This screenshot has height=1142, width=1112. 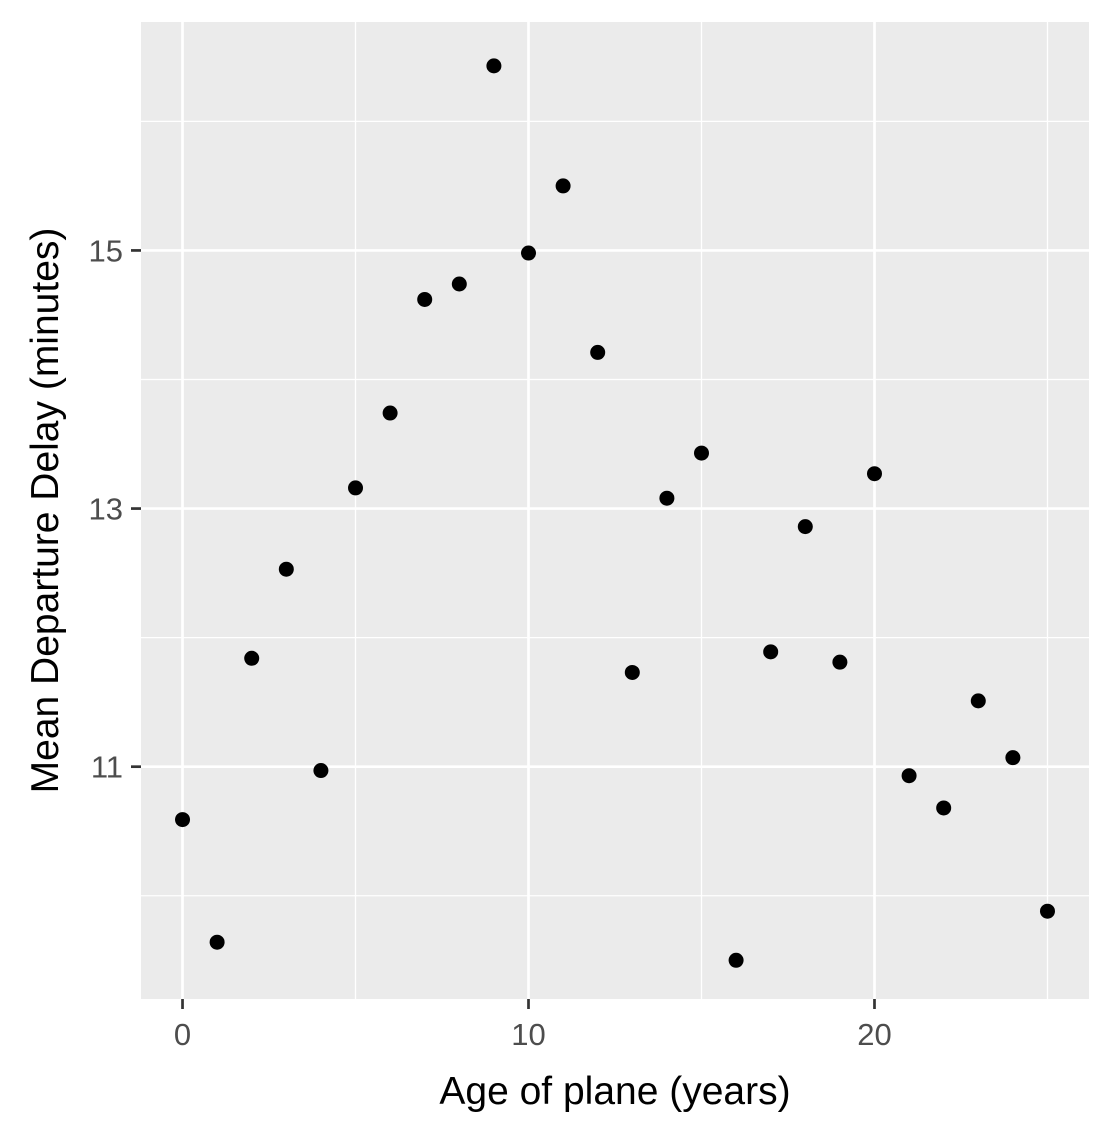 What do you see at coordinates (528, 1034) in the screenshot?
I see `x-tick-label: 10` at bounding box center [528, 1034].